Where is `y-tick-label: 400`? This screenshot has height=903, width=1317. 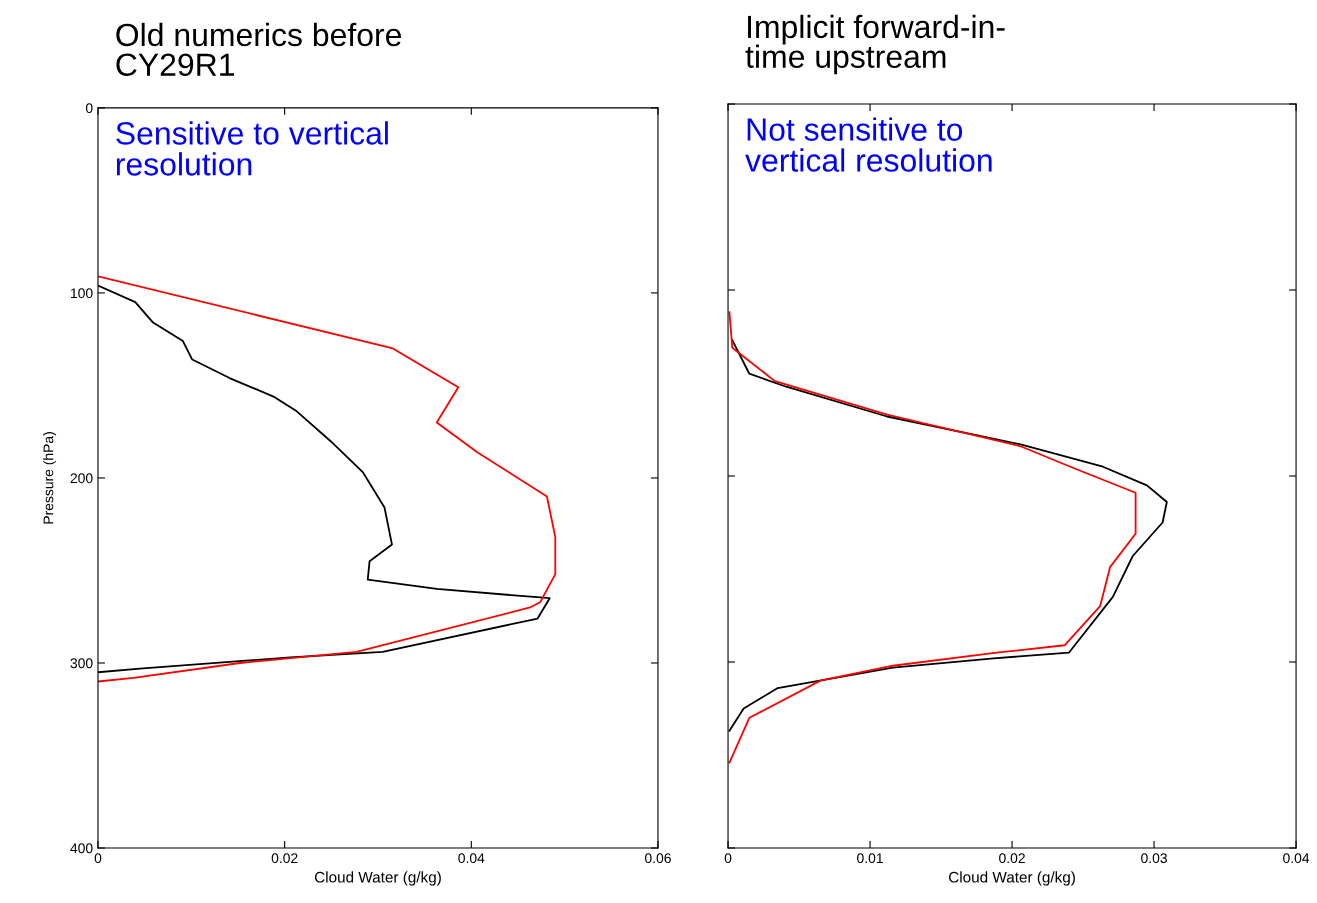
y-tick-label: 400 is located at coordinates (81, 848).